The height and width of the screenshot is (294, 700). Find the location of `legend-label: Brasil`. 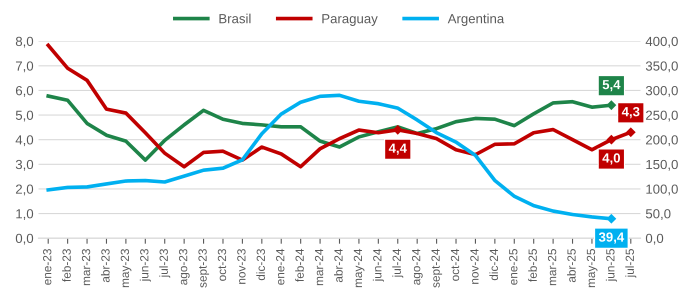

legend-label: Brasil is located at coordinates (234, 19).